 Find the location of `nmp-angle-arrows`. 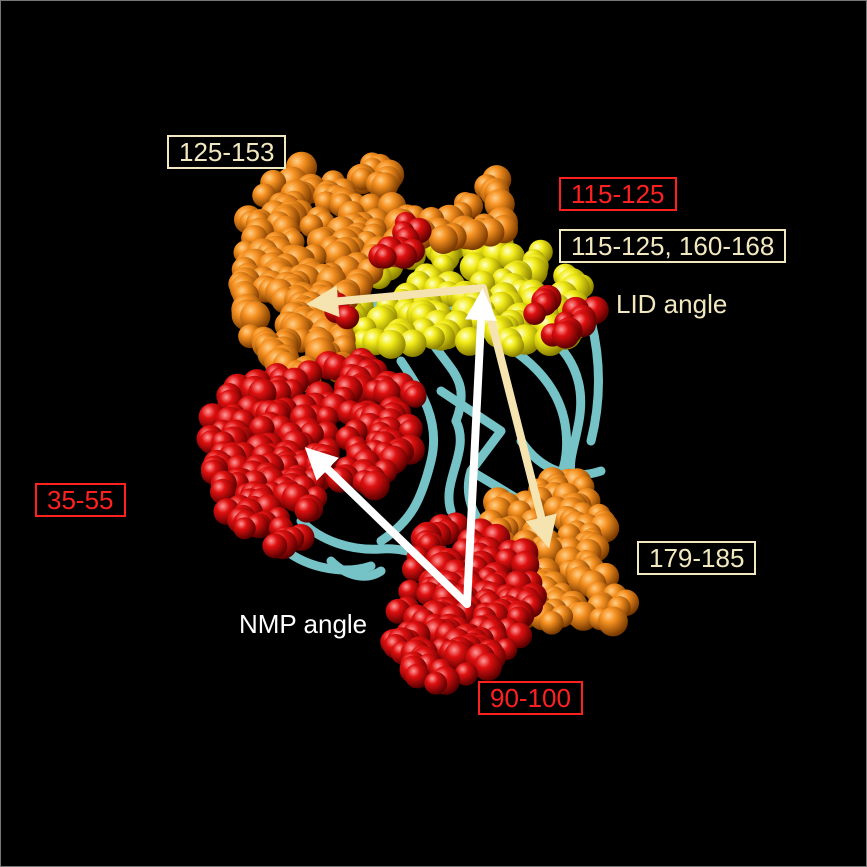

nmp-angle-arrows is located at coordinates (401, 448).